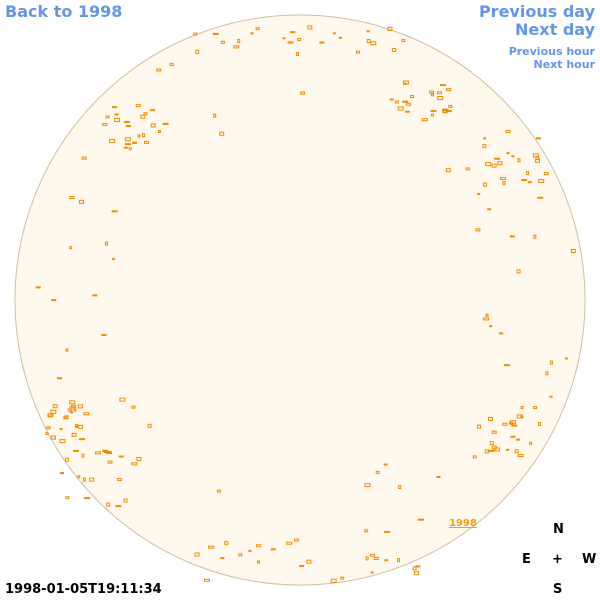 This screenshot has width=600, height=600. What do you see at coordinates (64, 11) in the screenshot?
I see `back-link: Back to 1998` at bounding box center [64, 11].